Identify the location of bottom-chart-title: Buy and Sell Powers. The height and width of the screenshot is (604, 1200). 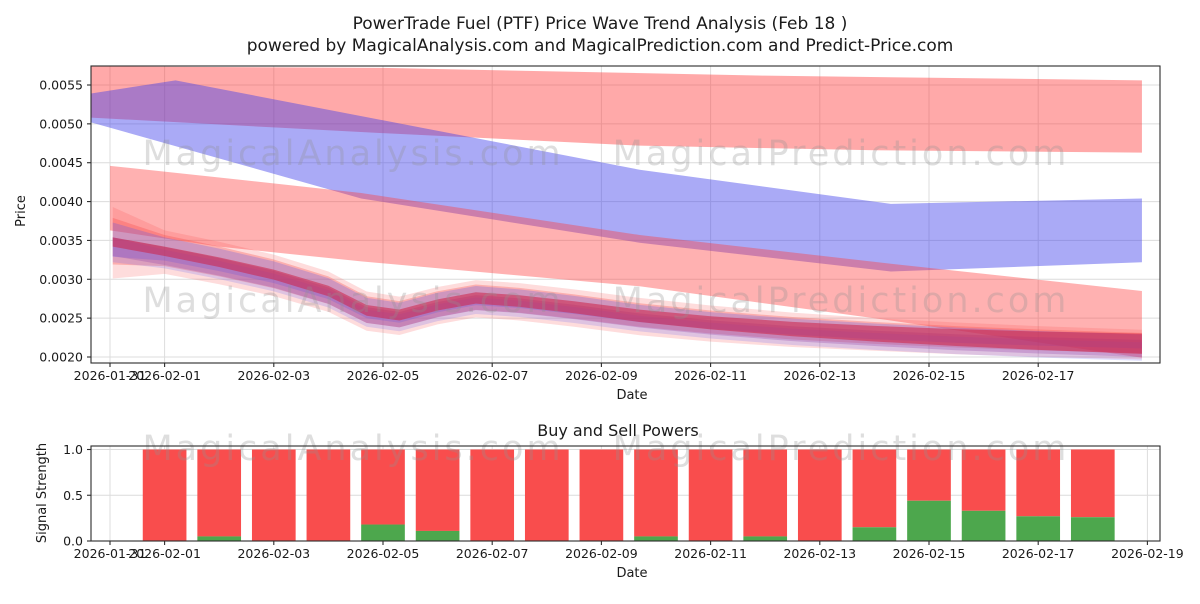
(618, 430).